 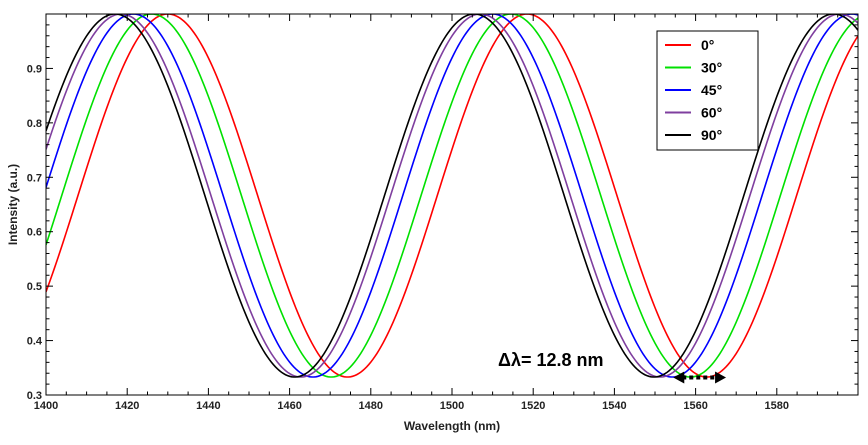 What do you see at coordinates (777, 406) in the screenshot?
I see `x-tick-label: 1580` at bounding box center [777, 406].